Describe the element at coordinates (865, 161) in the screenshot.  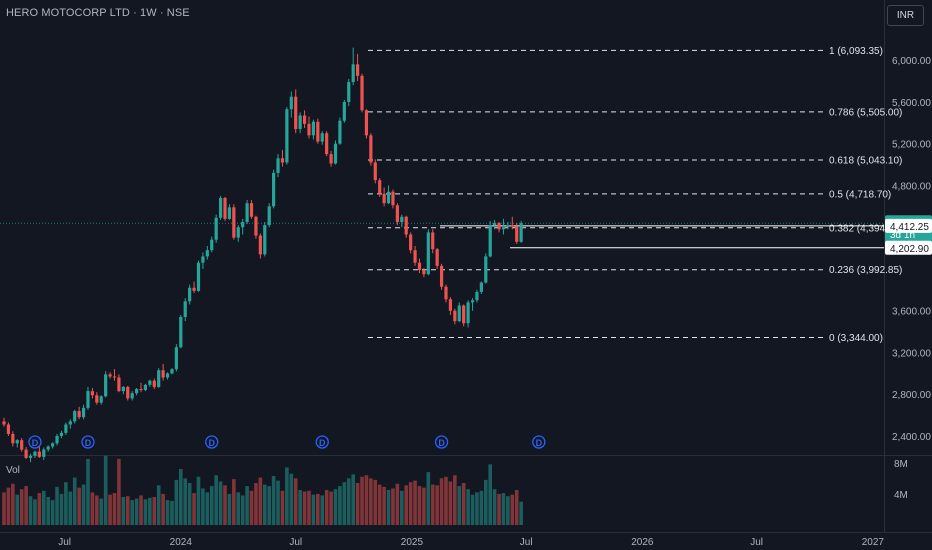
I see `fib-level-label: 0.618 (5,043.10)` at that location.